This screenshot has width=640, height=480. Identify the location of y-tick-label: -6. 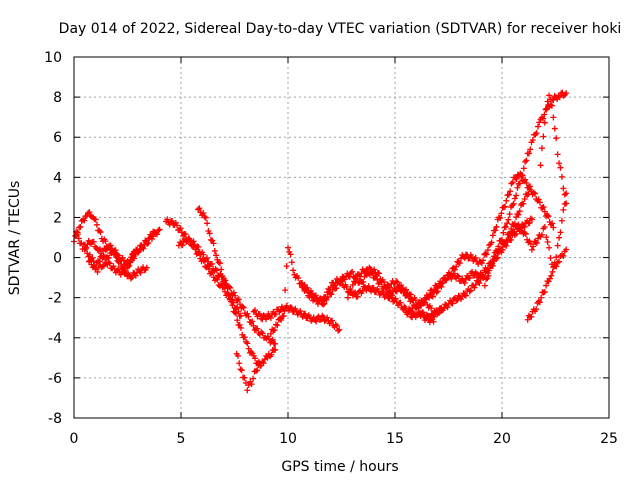
(55, 379).